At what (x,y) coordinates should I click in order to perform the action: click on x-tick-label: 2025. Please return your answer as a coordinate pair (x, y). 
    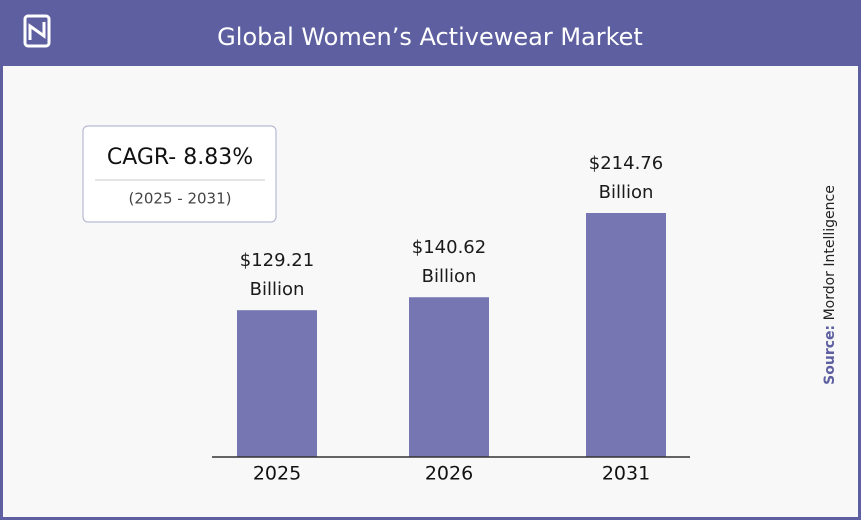
    Looking at the image, I should click on (277, 474).